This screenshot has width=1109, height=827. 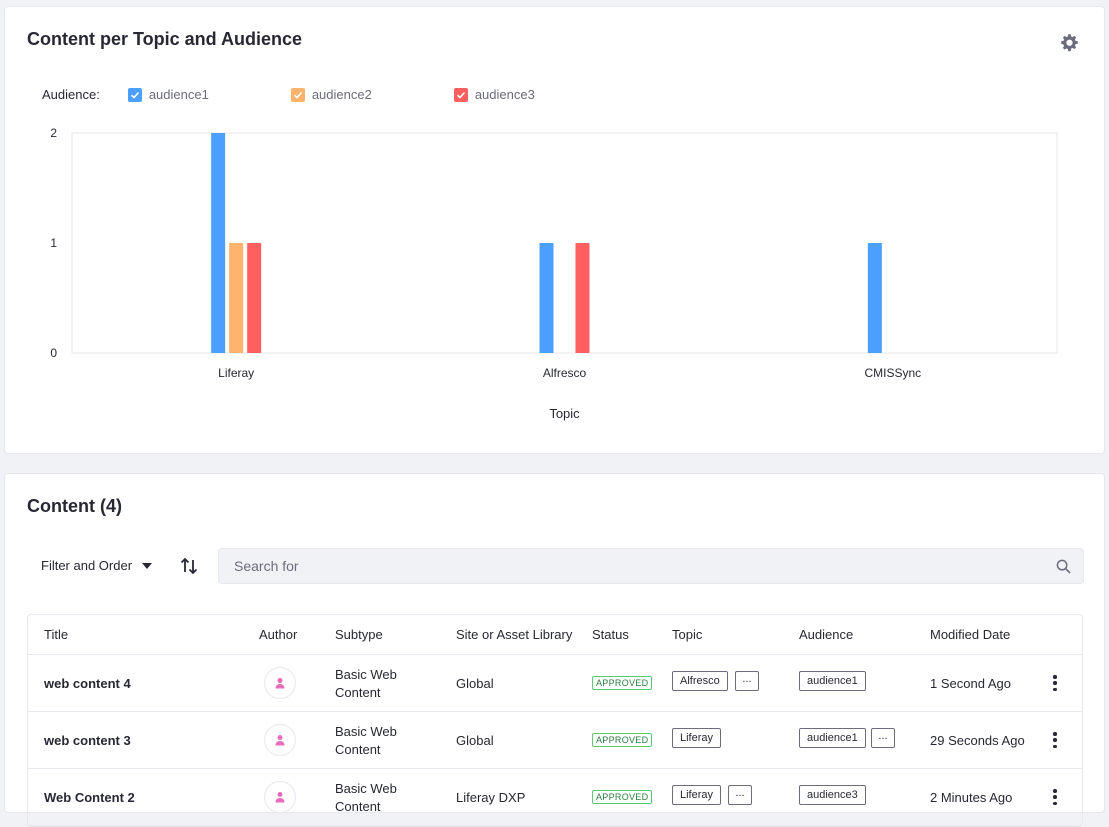 I want to click on caret-down-icon, so click(x=147, y=565).